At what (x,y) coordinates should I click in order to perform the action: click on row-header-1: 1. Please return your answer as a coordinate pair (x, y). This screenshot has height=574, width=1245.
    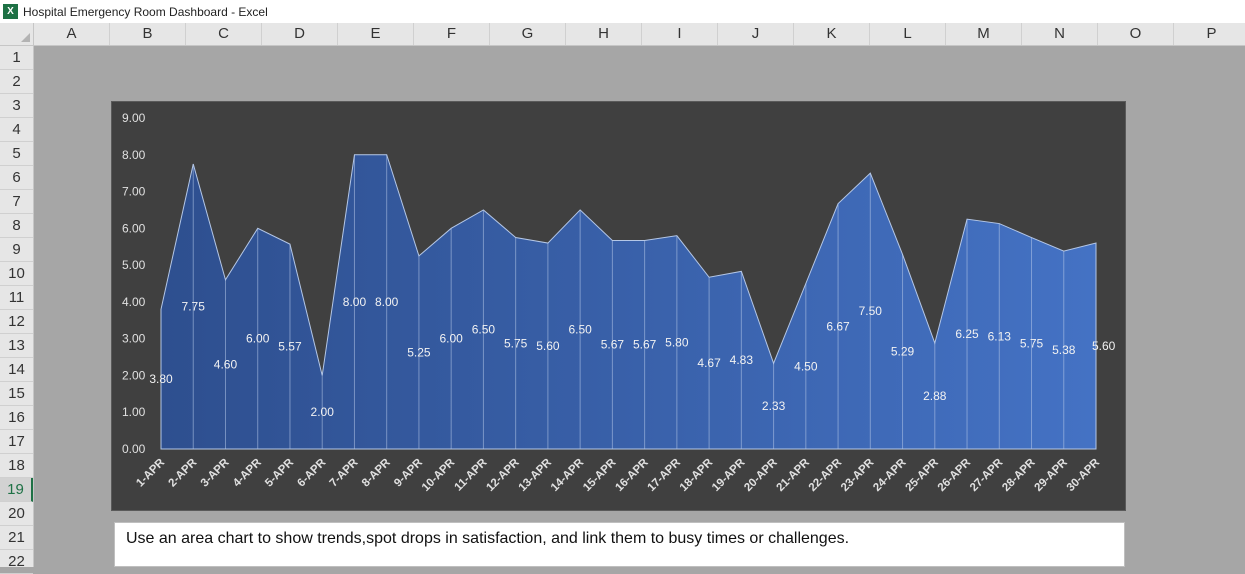
    Looking at the image, I should click on (16, 58).